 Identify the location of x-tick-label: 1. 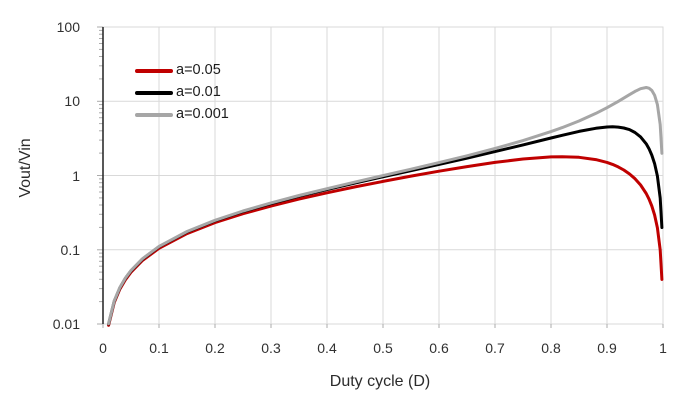
(663, 348).